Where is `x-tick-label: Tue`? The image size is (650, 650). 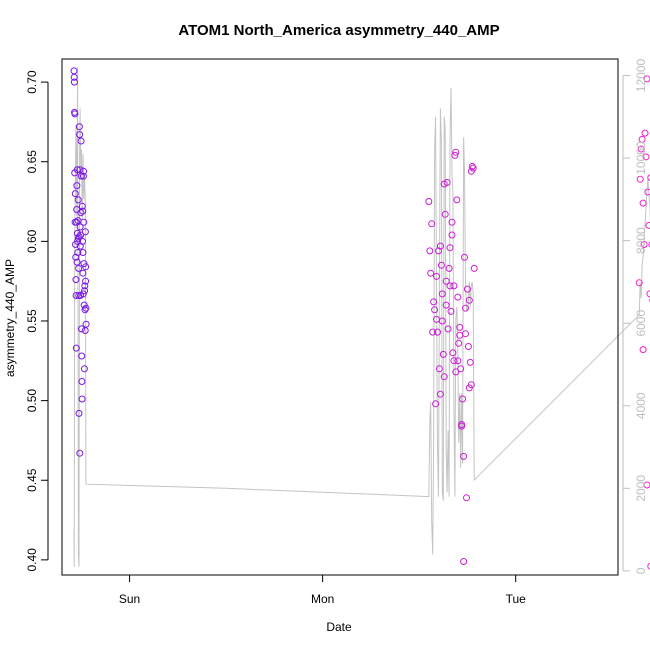
x-tick-label: Tue is located at coordinates (516, 599).